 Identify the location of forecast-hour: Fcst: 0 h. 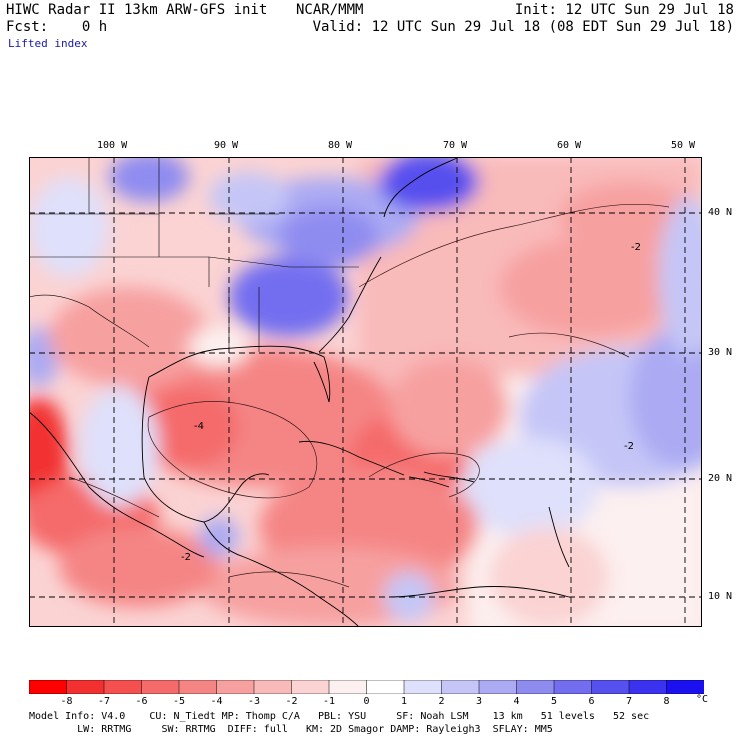
(57, 27).